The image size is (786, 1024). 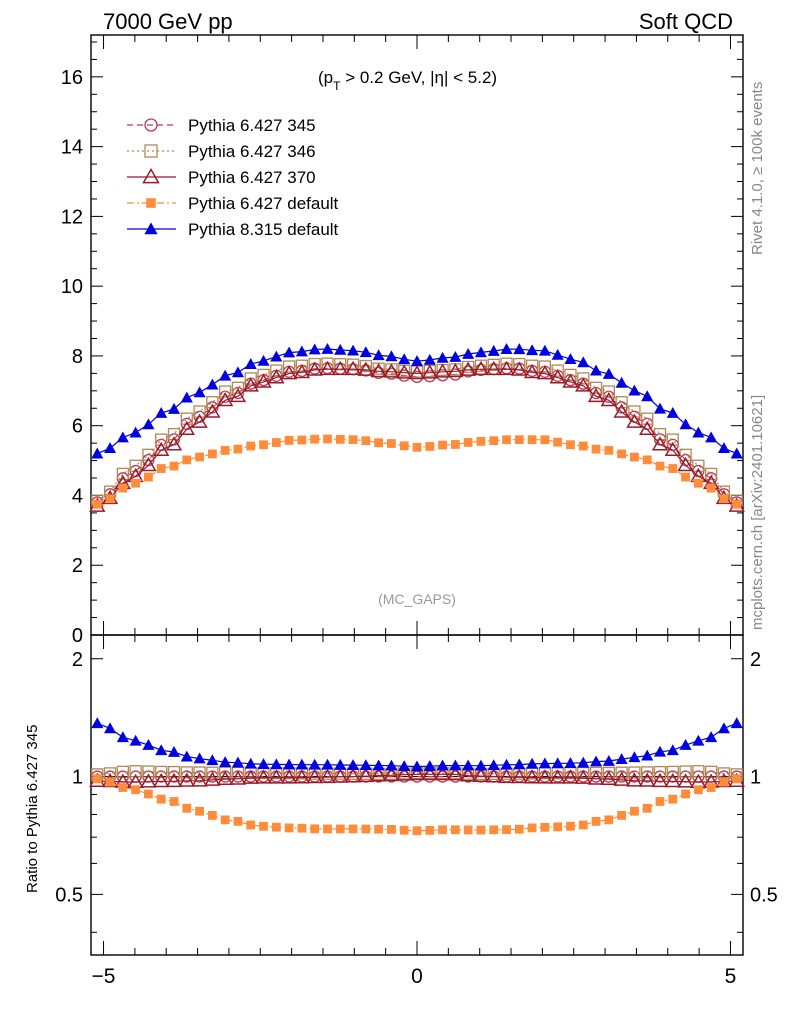 What do you see at coordinates (72, 148) in the screenshot?
I see `main-y-tick-label: 14` at bounding box center [72, 148].